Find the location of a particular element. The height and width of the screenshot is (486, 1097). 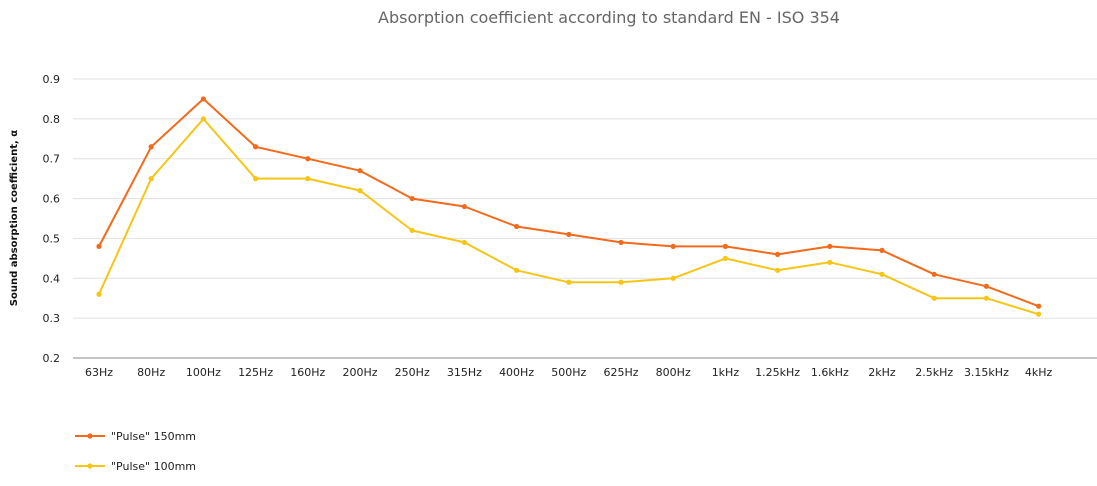

x-tick-label: 2.5kHz is located at coordinates (934, 372).